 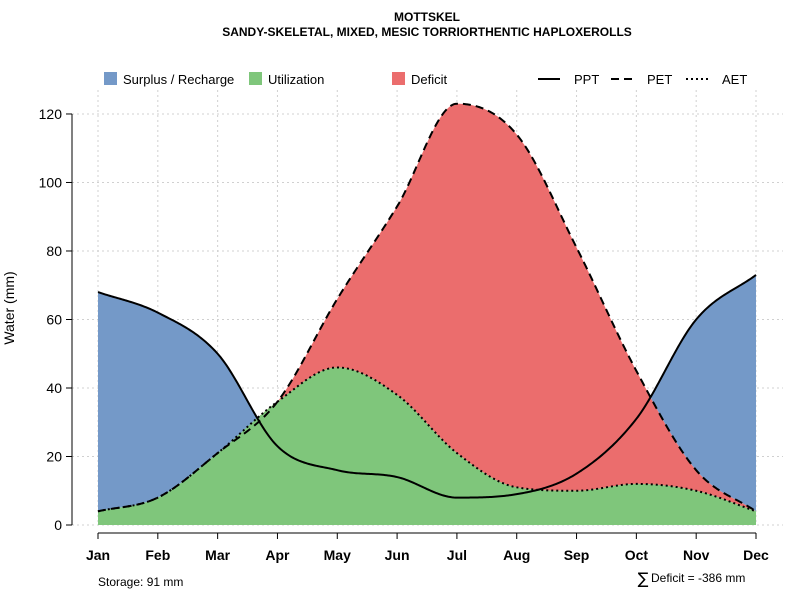 What do you see at coordinates (397, 555) in the screenshot?
I see `x-tick-label-jun: Jun` at bounding box center [397, 555].